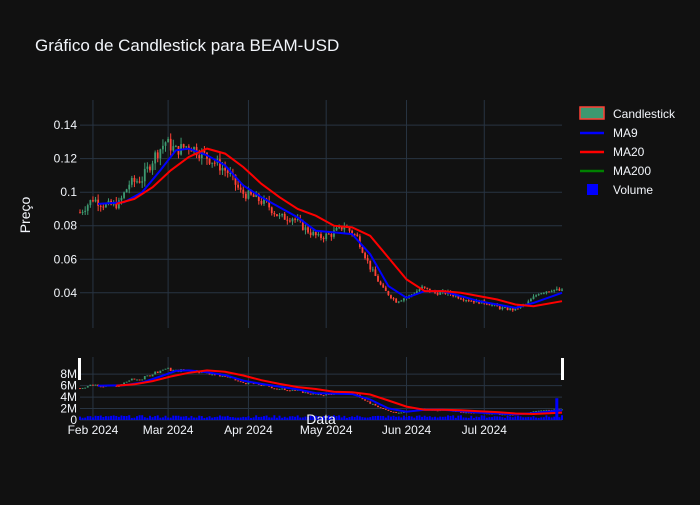  I want to click on range-slider-ma9-line, so click(330, 392).